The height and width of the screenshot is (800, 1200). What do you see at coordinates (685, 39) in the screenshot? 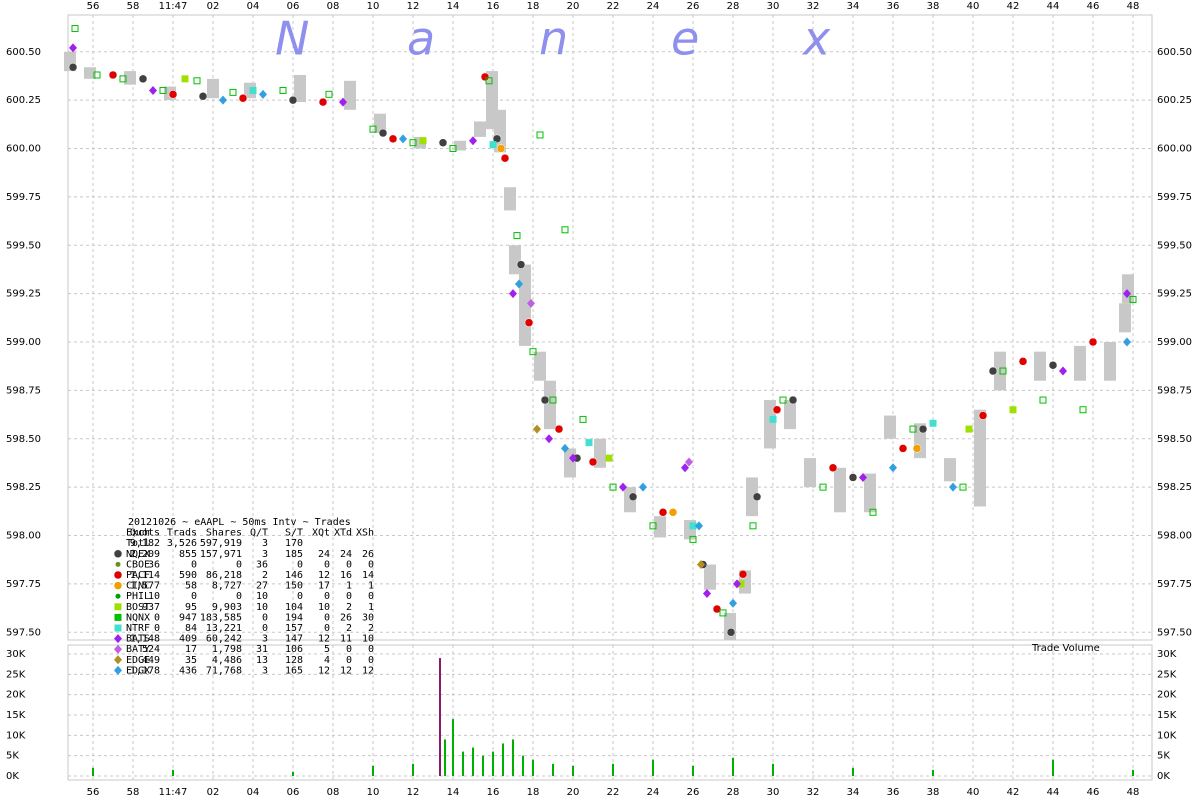
I see `watermark-letter: e` at bounding box center [685, 39].